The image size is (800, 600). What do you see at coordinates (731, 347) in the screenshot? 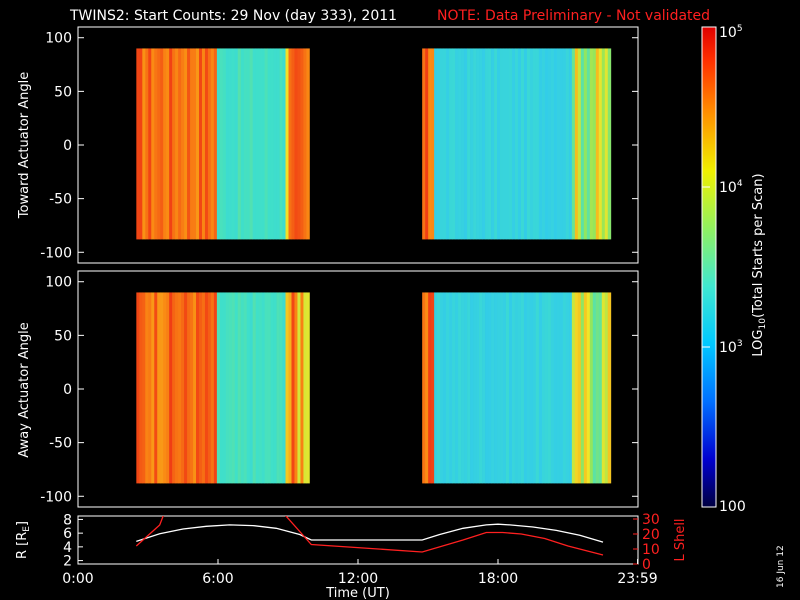
I see `colorbar-tick-label: 10³` at bounding box center [731, 347].